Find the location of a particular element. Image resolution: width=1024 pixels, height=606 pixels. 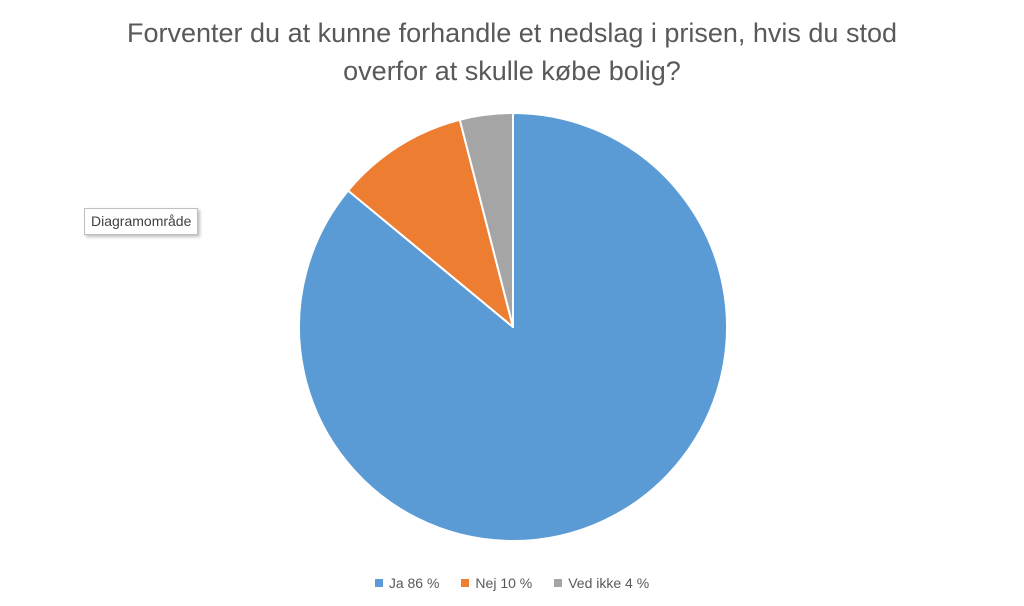

legend-label-ved-ikke: Ved ikke 4 % is located at coordinates (609, 583).